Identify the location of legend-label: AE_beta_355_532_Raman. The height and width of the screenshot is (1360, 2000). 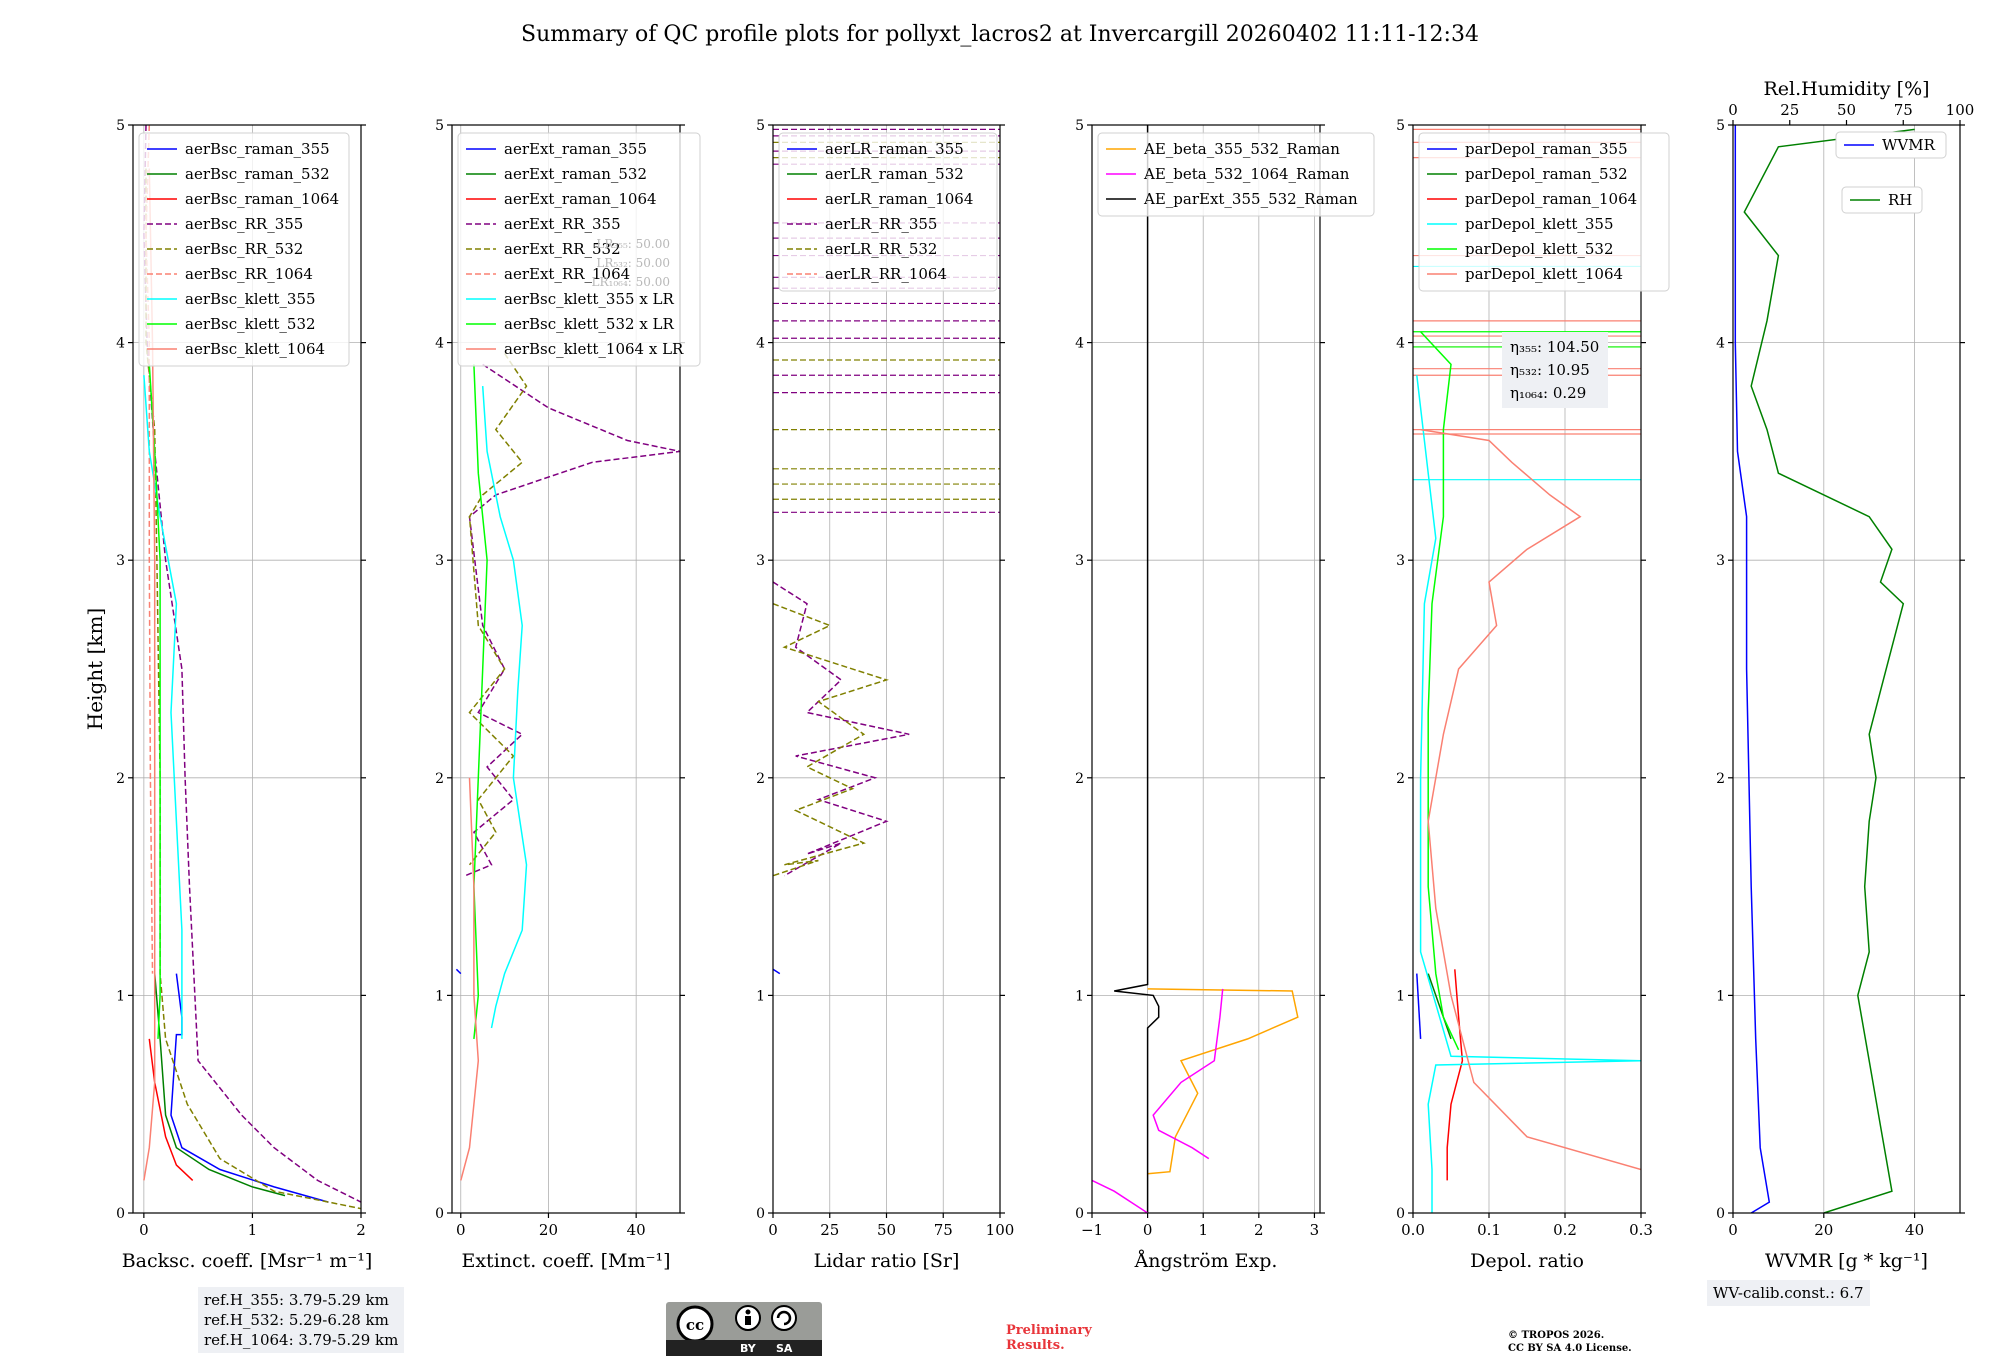
(1241, 149).